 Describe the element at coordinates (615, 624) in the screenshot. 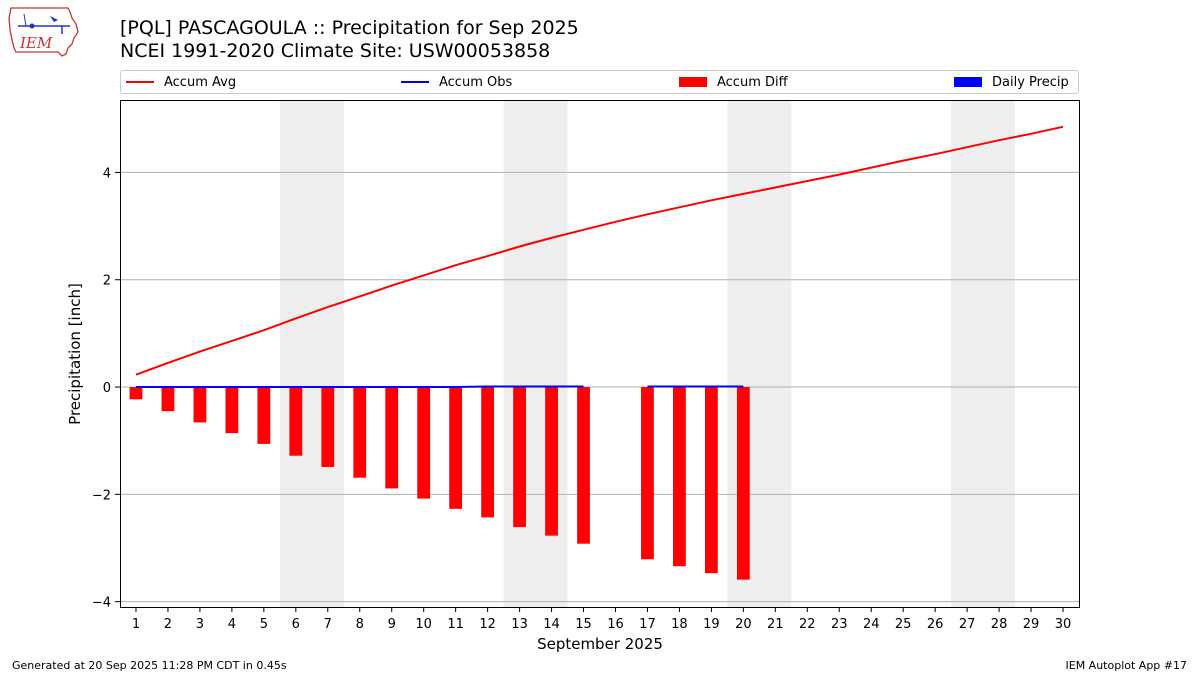

I see `x-tick-label: 16` at that location.